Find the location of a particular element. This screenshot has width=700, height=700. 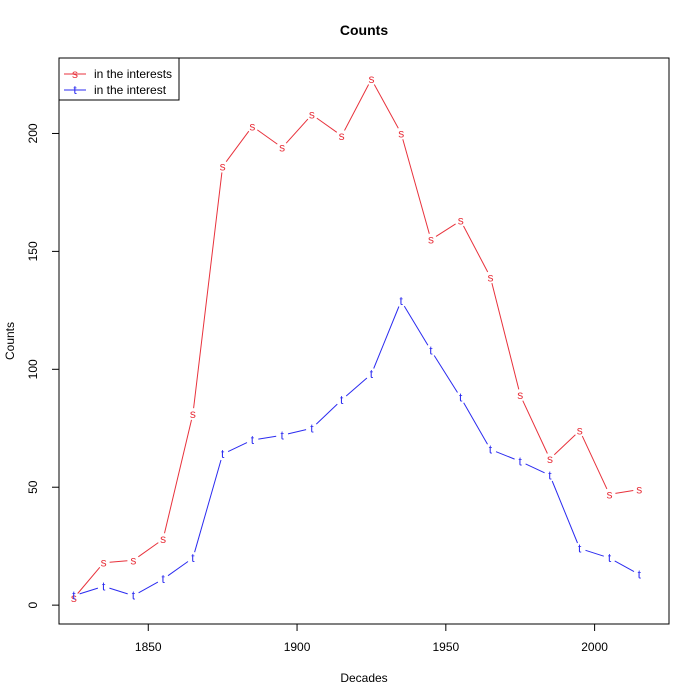

chart-title: Counts is located at coordinates (364, 30).